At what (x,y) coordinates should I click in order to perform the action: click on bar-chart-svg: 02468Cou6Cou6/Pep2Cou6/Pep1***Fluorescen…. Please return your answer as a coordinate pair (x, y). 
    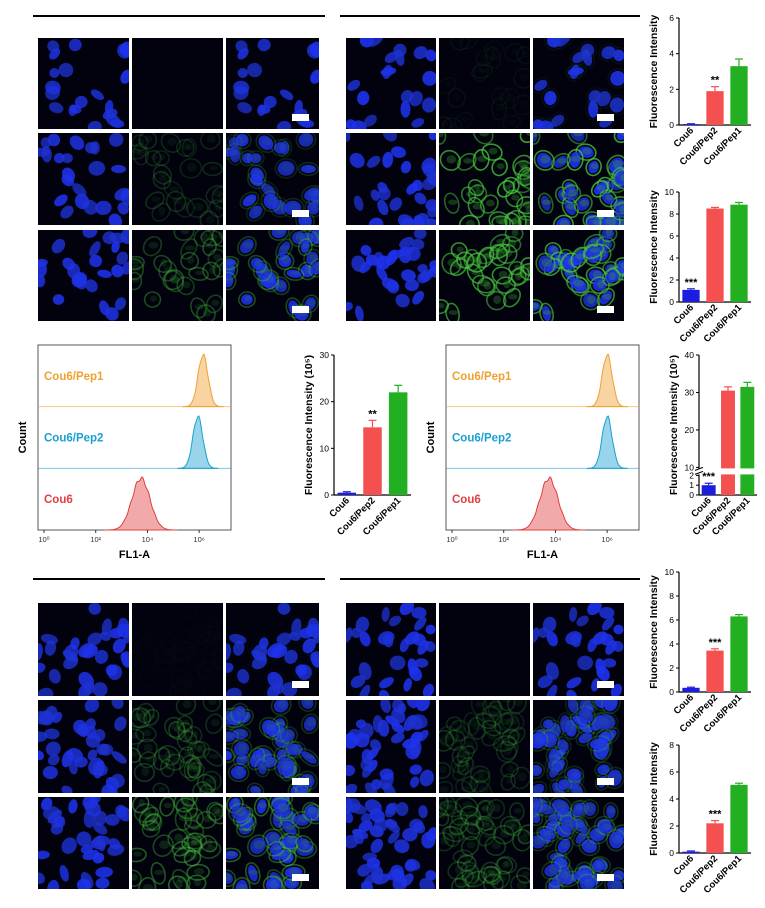
    Looking at the image, I should click on (699, 818).